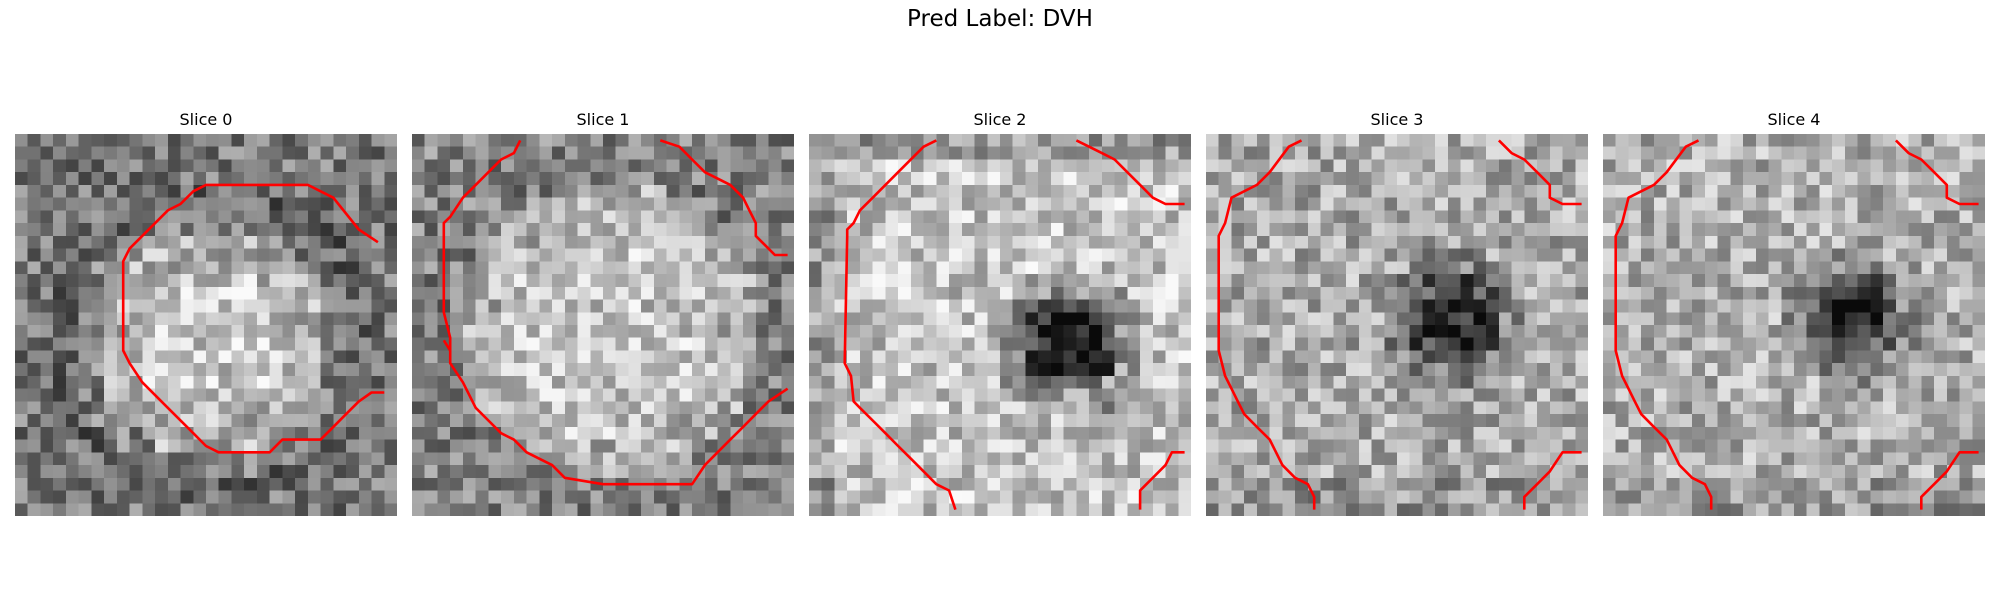 The image size is (2000, 600). What do you see at coordinates (1000, 19) in the screenshot?
I see `figure-title: Pred Label: DVH` at bounding box center [1000, 19].